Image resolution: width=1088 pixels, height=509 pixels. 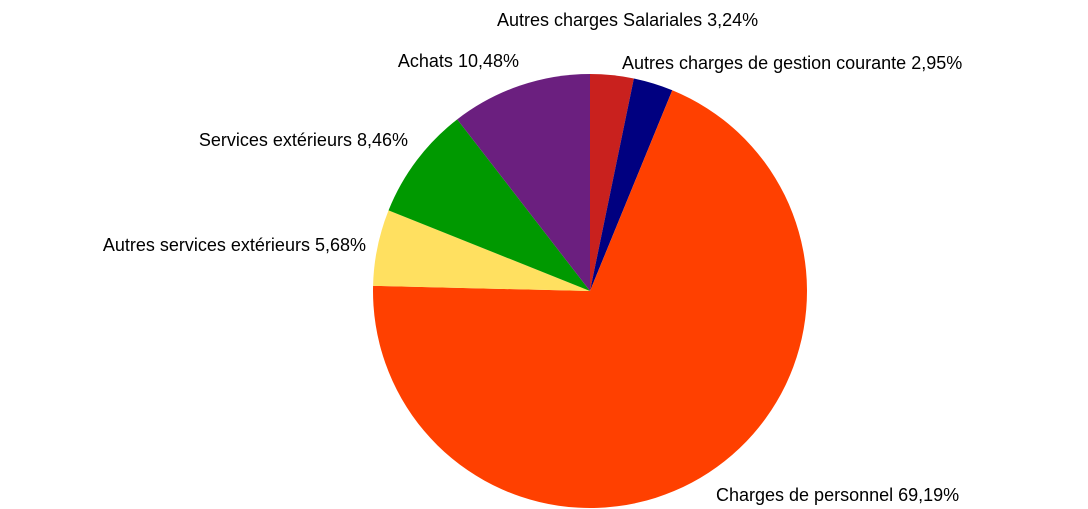 What do you see at coordinates (275, 140) in the screenshot?
I see `slice-category: Services extérieurs` at bounding box center [275, 140].